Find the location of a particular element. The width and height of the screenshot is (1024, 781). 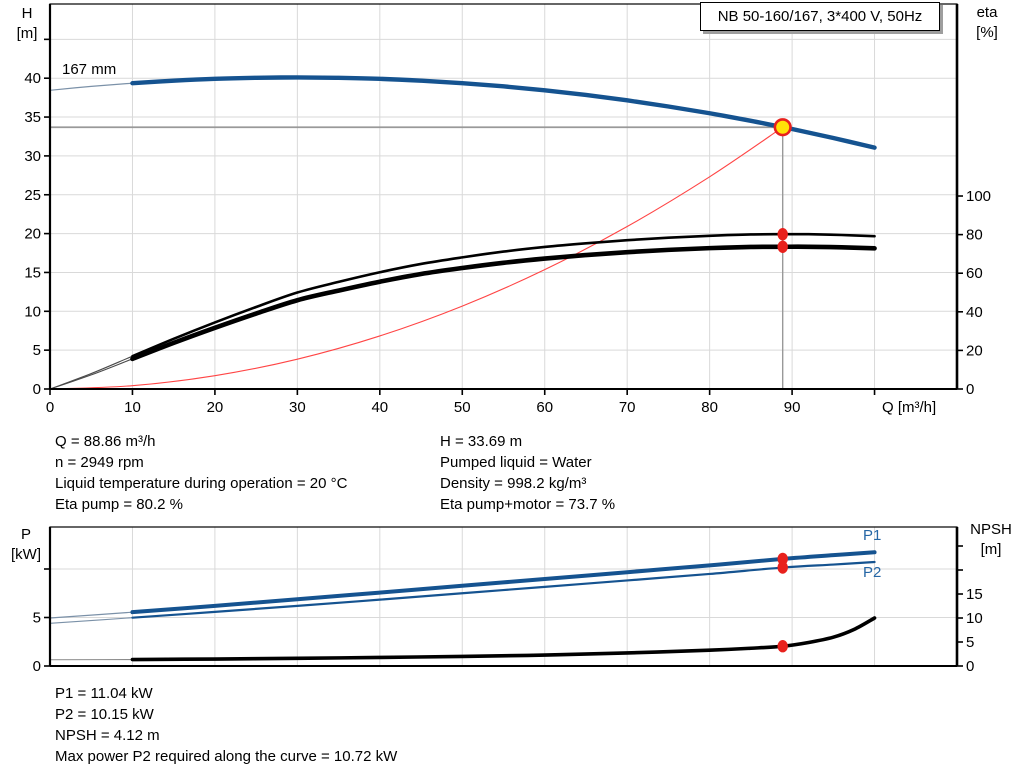

result-density: Density = 998.2 kg/m³ is located at coordinates (513, 483).